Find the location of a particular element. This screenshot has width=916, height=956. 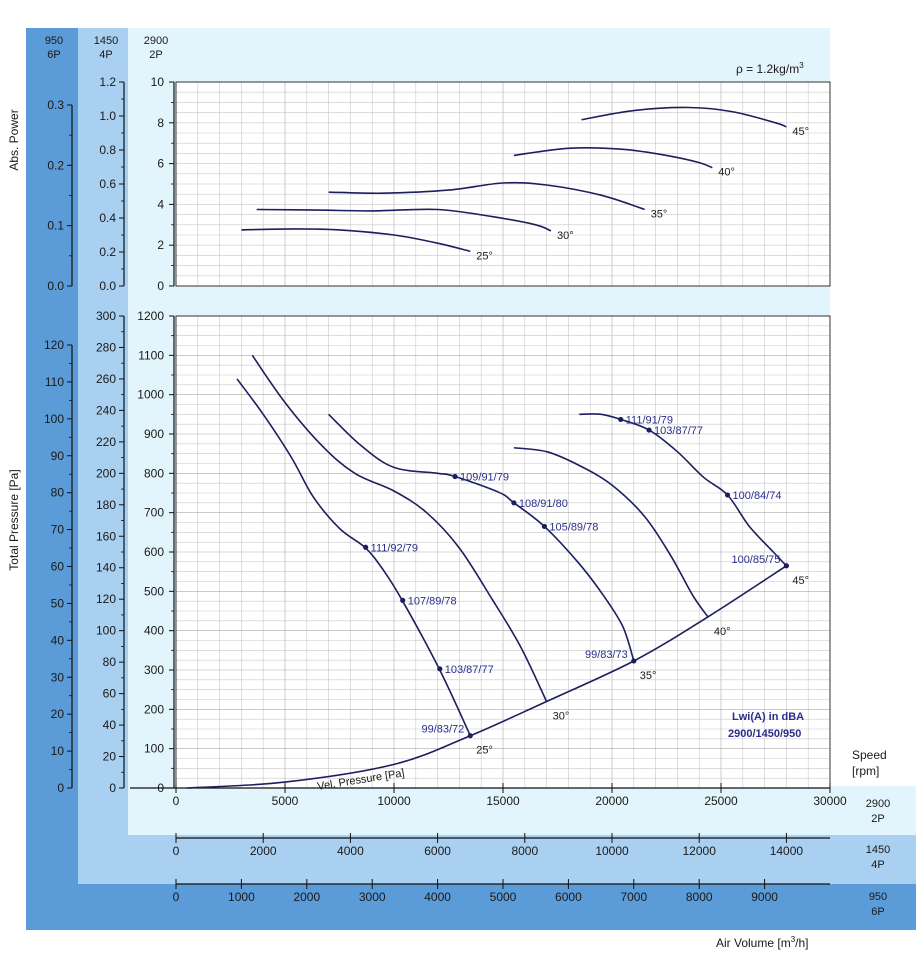

tick-label-pressure-2p: 600 is located at coordinates (154, 552).